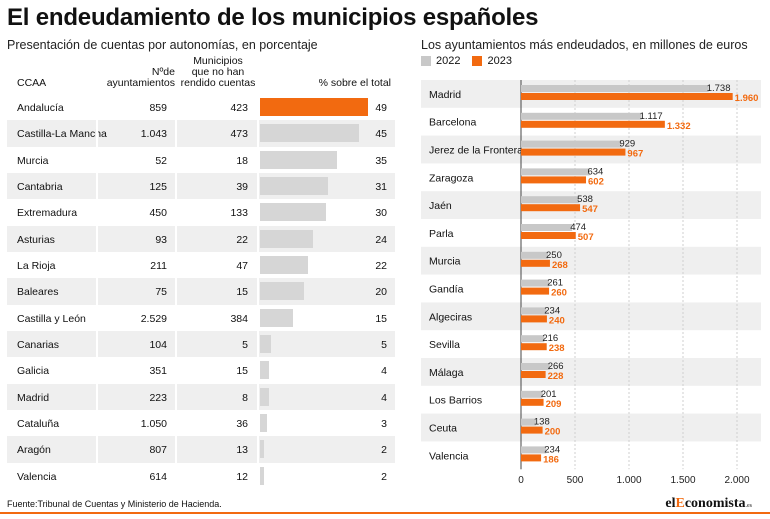  What do you see at coordinates (242, 160) in the screenshot?
I see `row-municipios: 18` at bounding box center [242, 160].